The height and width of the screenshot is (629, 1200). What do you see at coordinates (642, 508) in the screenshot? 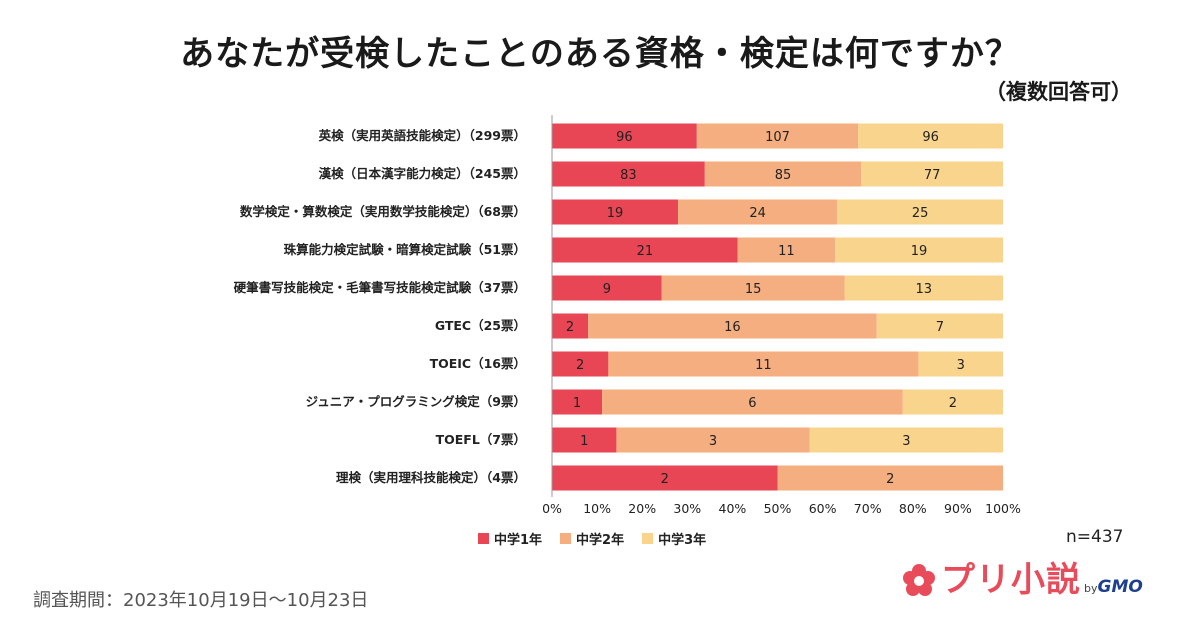
I see `x-tick-label: 20%` at bounding box center [642, 508].